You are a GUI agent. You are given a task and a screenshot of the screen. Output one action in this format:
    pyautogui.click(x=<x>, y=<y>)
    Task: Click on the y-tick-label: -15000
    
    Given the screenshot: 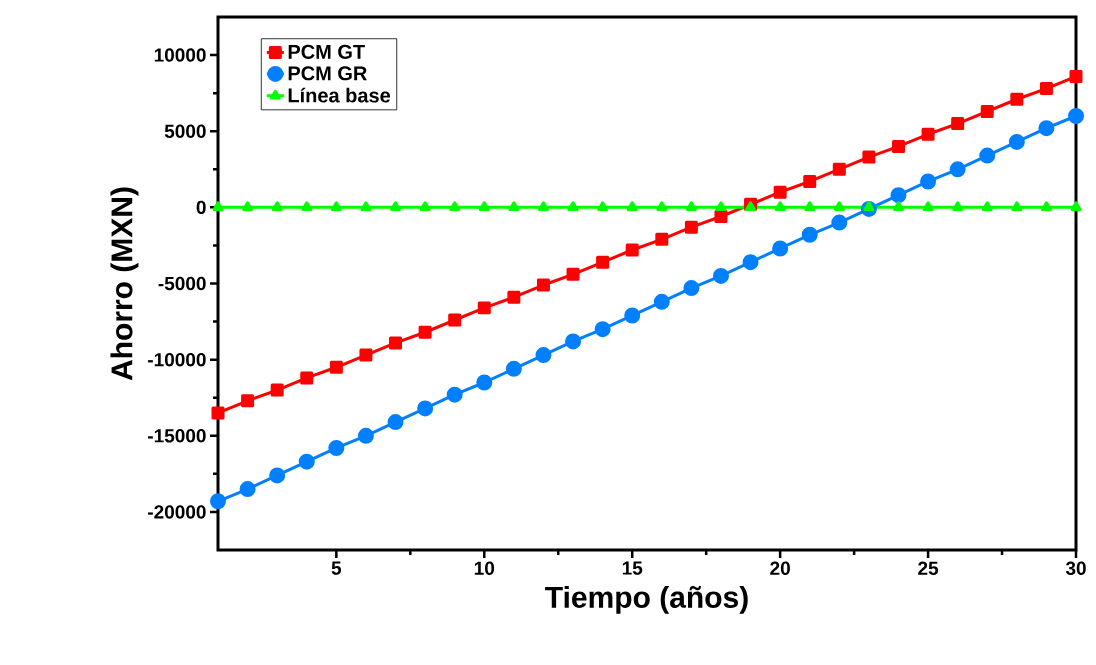 What is the action you would take?
    pyautogui.click(x=177, y=436)
    